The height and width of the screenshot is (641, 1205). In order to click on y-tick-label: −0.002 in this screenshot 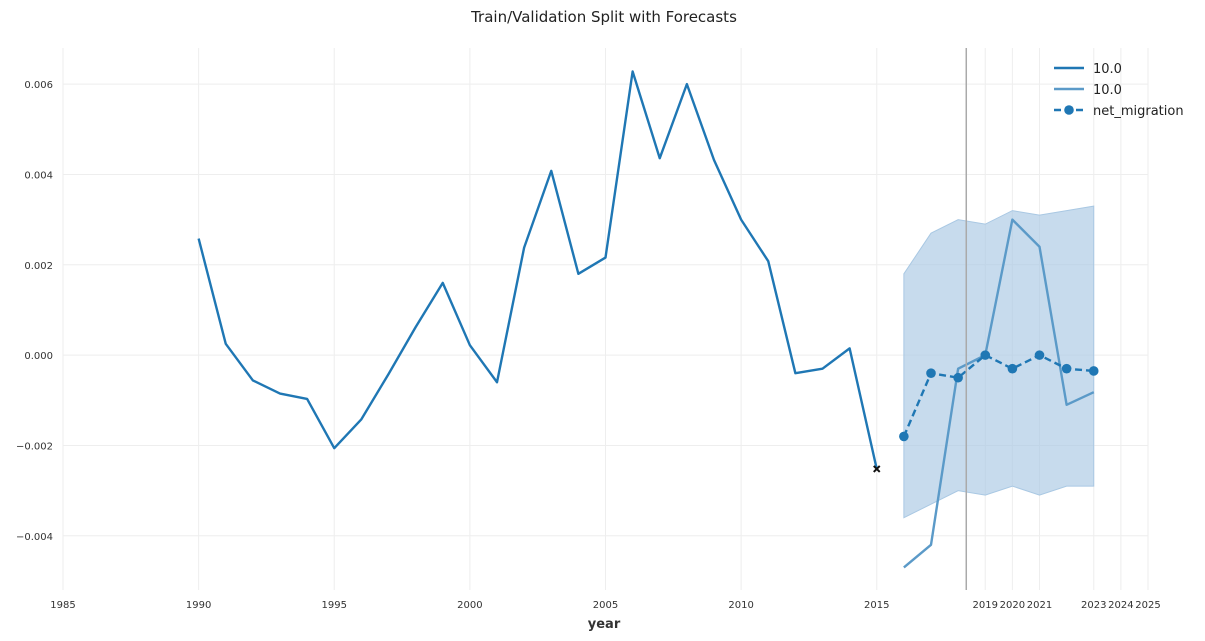, I will do `click(34, 446)`.